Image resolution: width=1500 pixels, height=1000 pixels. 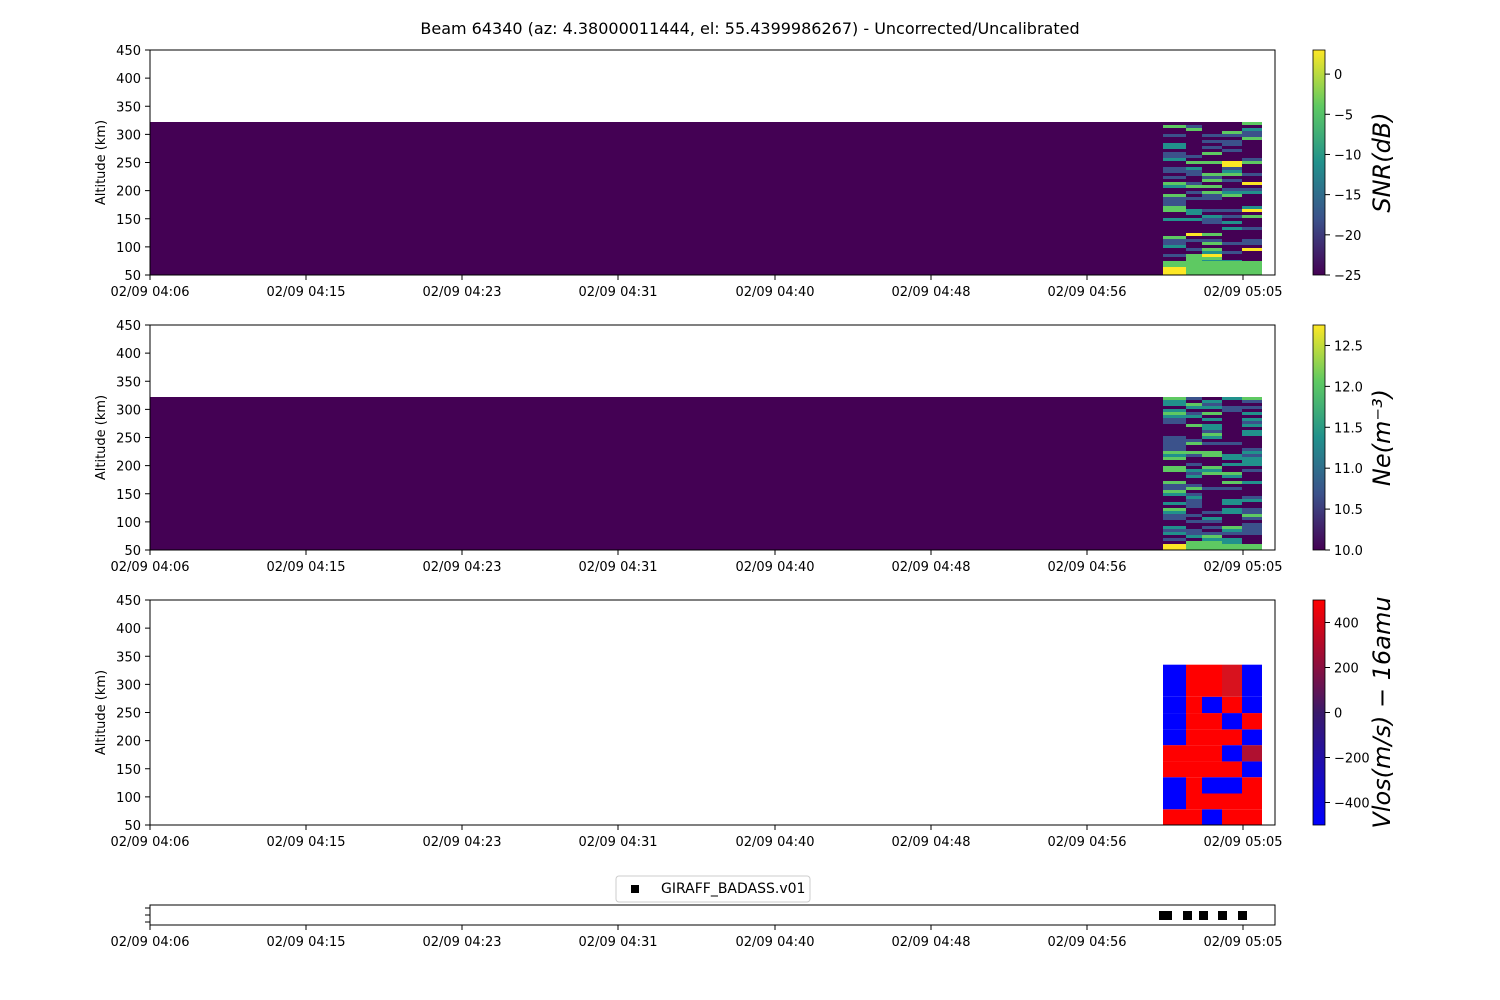 I want to click on panel-2-xtick-label: 02/09 04:40, so click(x=774, y=567).